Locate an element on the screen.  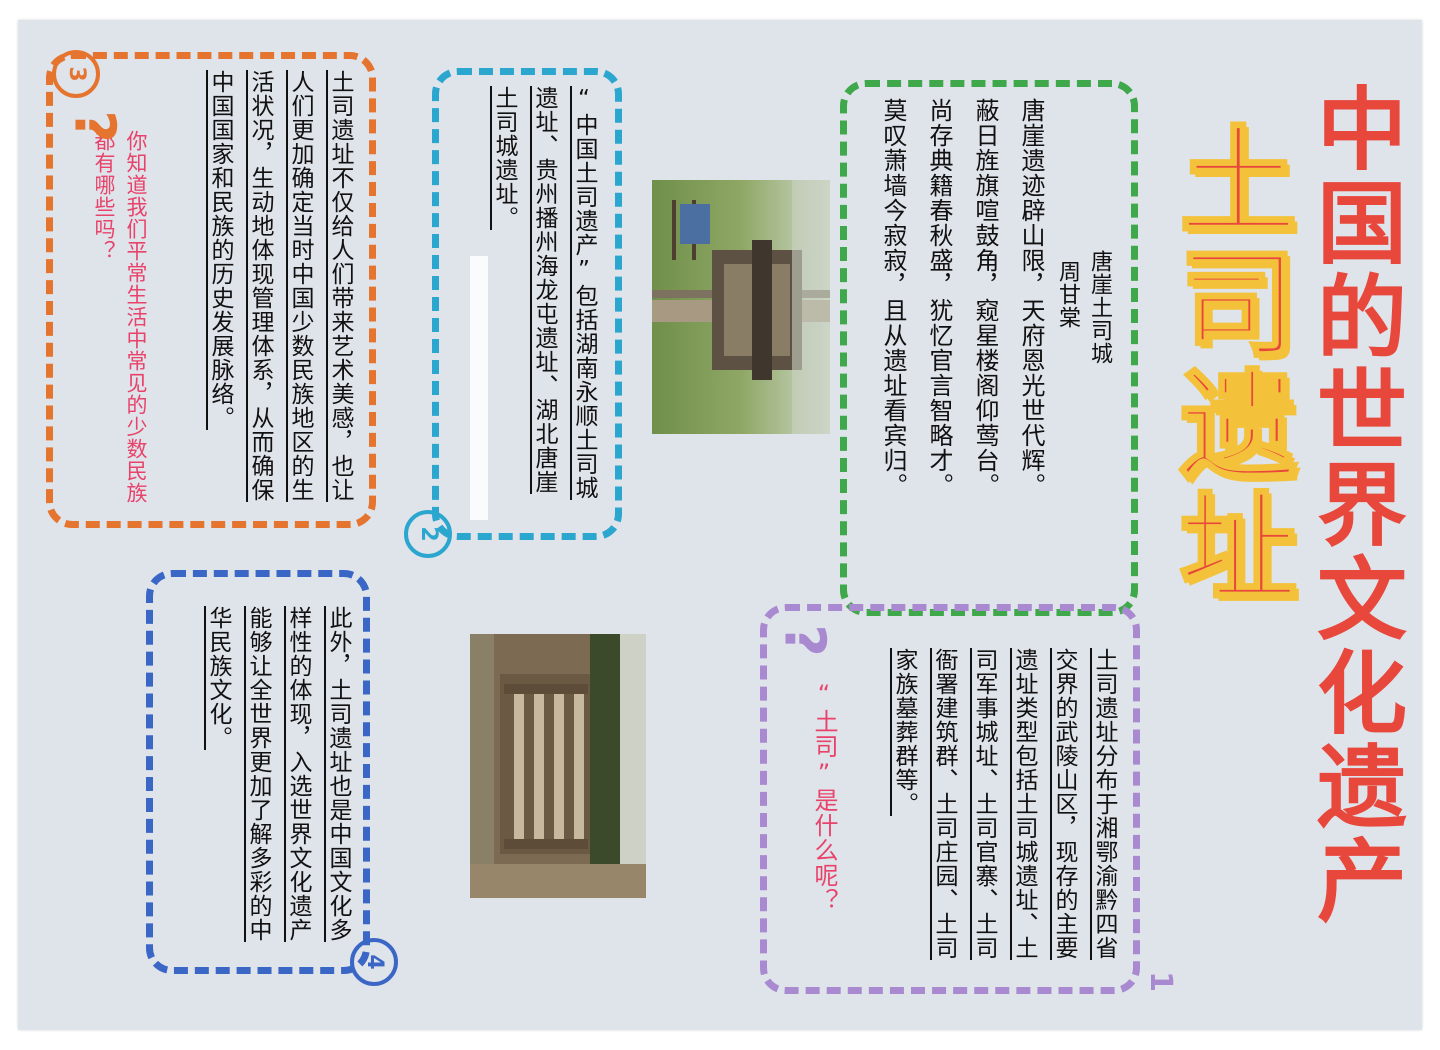
section-3-frame is located at coordinates (211, 290).